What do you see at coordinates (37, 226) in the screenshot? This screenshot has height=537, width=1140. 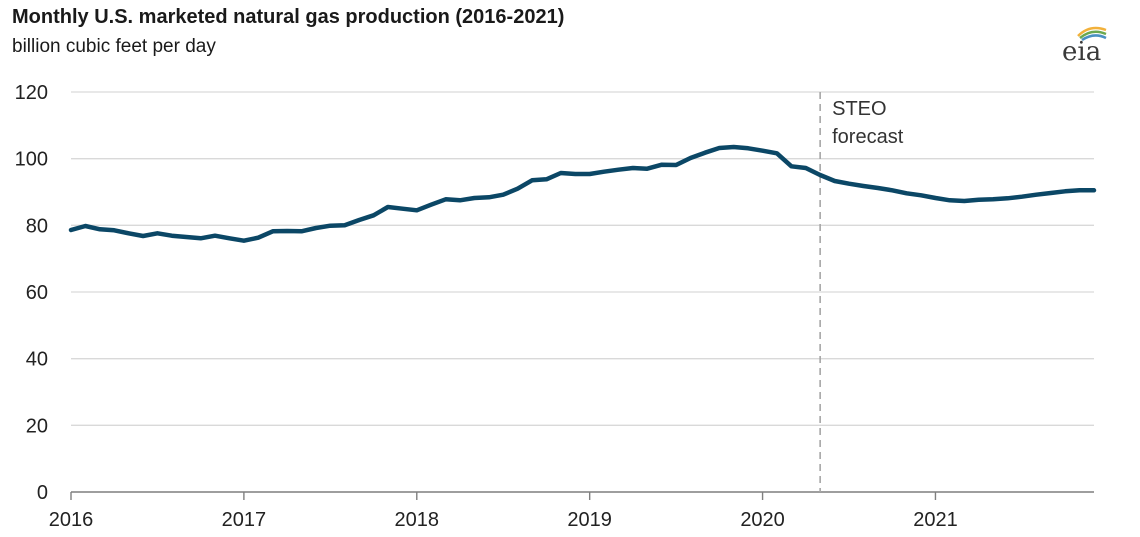 I see `y-tick-label-80: 80` at bounding box center [37, 226].